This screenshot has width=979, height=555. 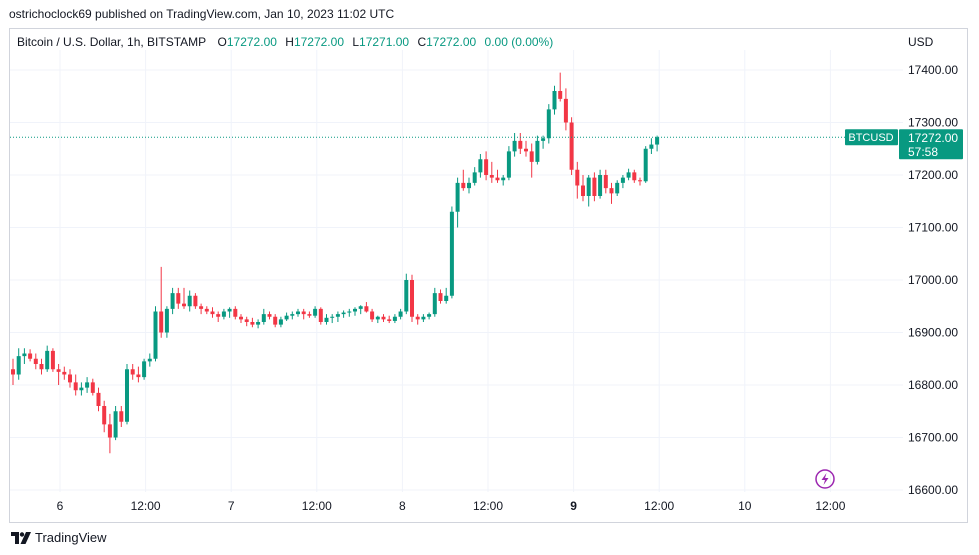 I want to click on price-tick-label: 16900.00, so click(x=933, y=333).